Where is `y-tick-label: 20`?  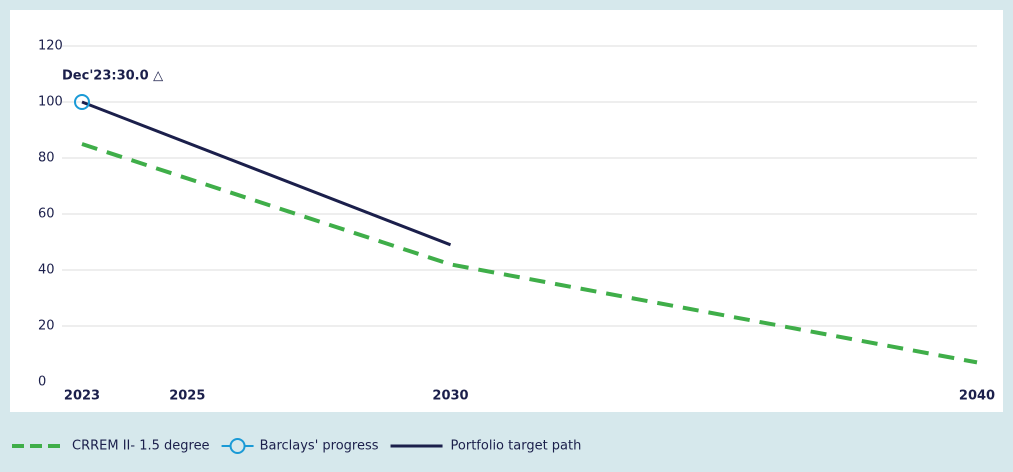
y-tick-label: 20 is located at coordinates (46, 326).